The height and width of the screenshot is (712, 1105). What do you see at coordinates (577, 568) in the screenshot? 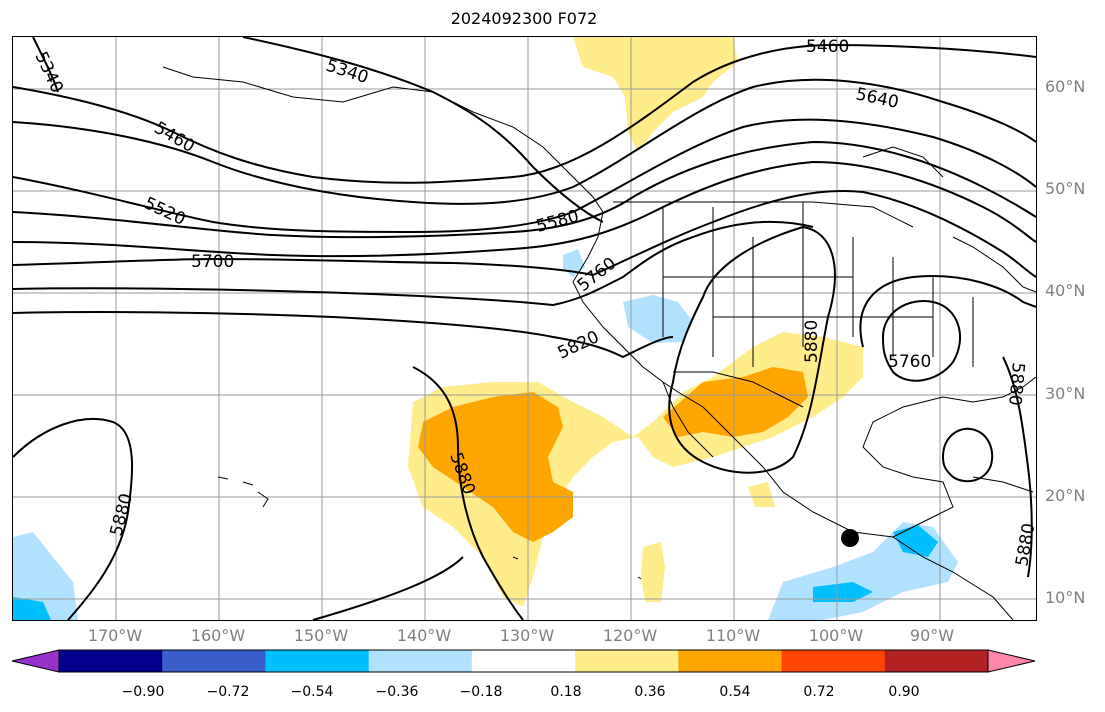
I see `coastline-revillagigedo` at bounding box center [577, 568].